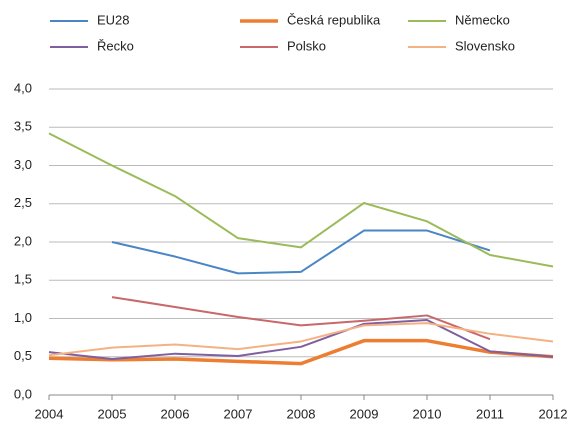  I want to click on y-tick-label: 4,0, so click(23, 87).